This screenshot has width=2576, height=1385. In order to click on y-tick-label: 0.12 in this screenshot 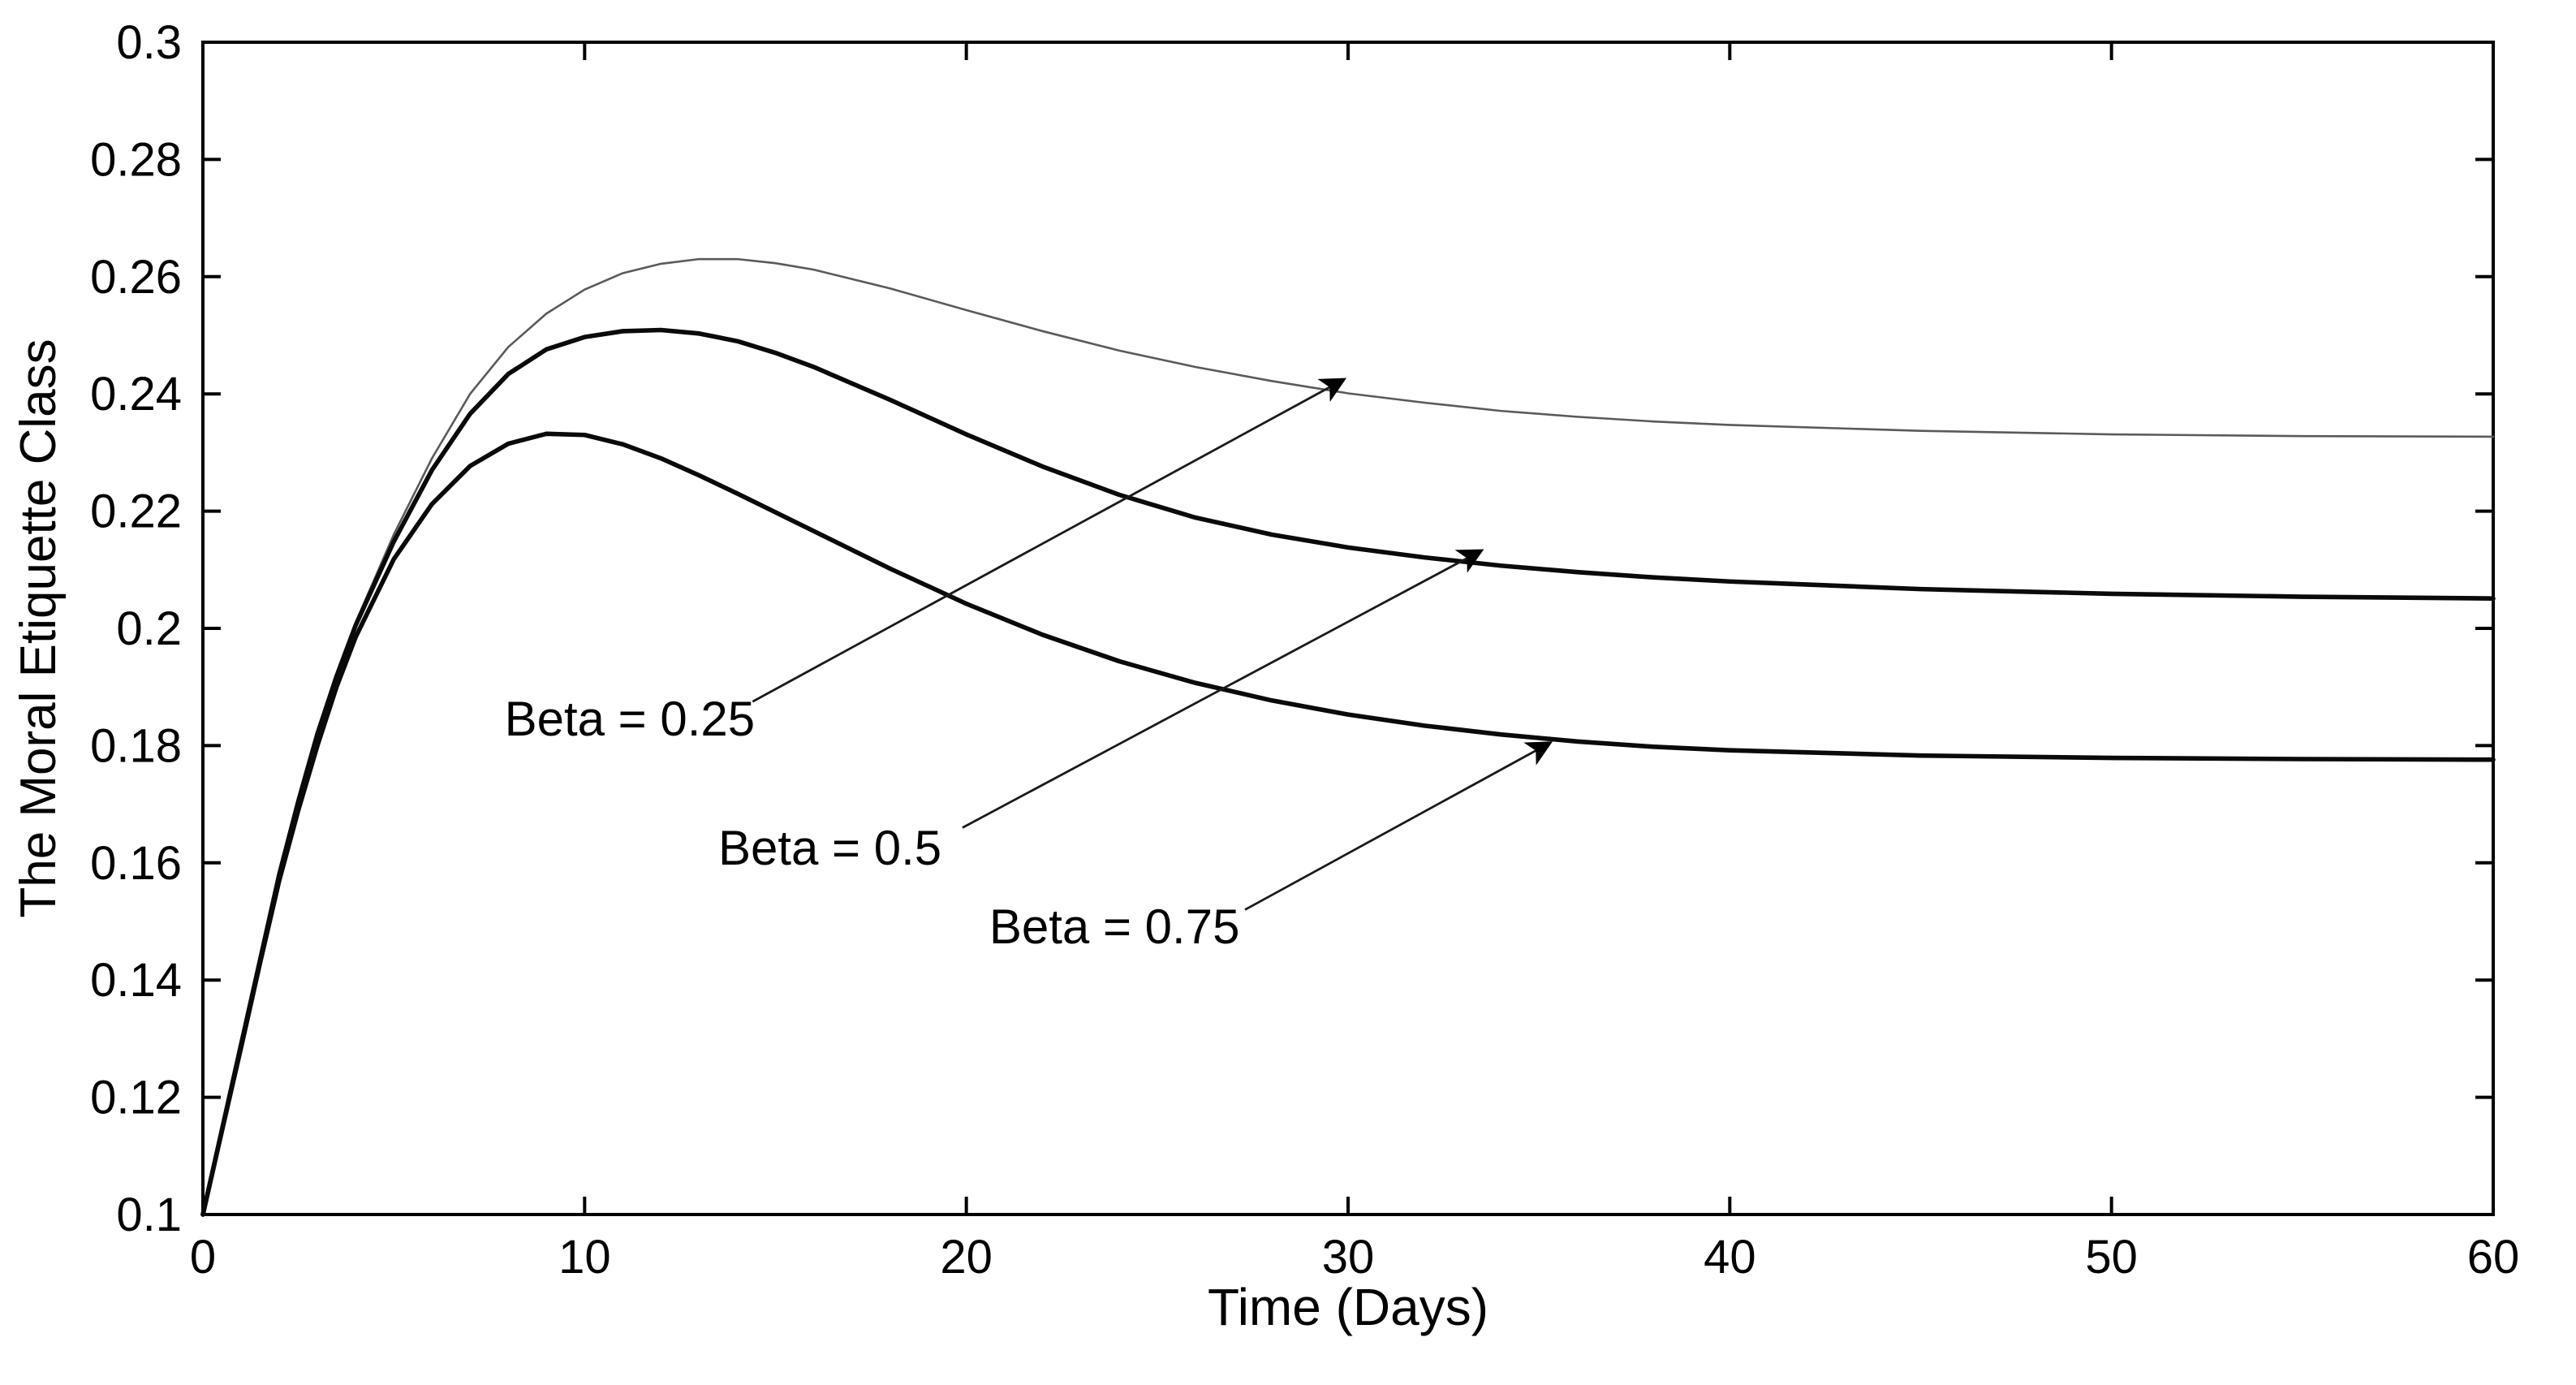, I will do `click(136, 1098)`.